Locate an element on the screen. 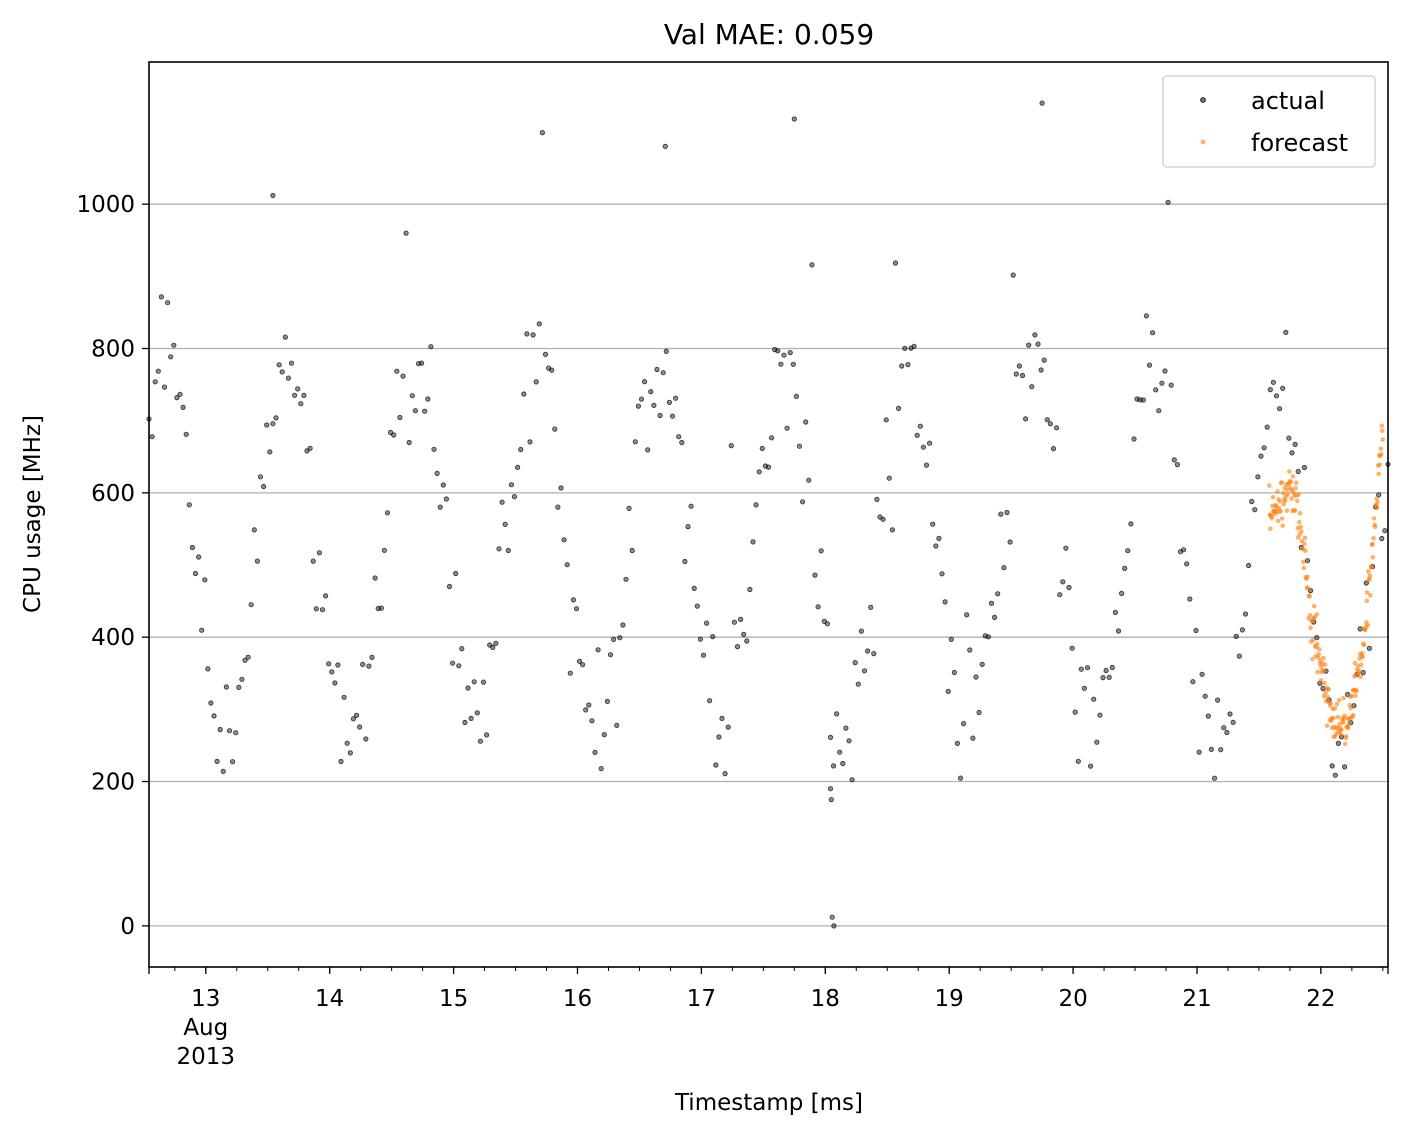 The width and height of the screenshot is (1409, 1135). y-tick-label: 400 is located at coordinates (113, 638).